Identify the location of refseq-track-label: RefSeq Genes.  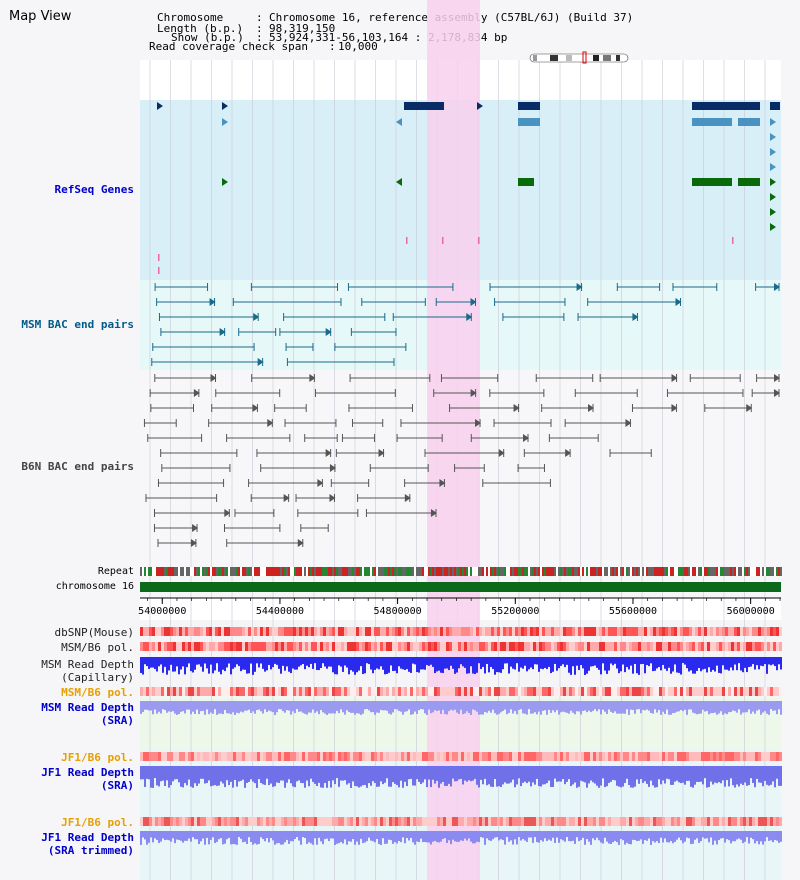
(94, 189).